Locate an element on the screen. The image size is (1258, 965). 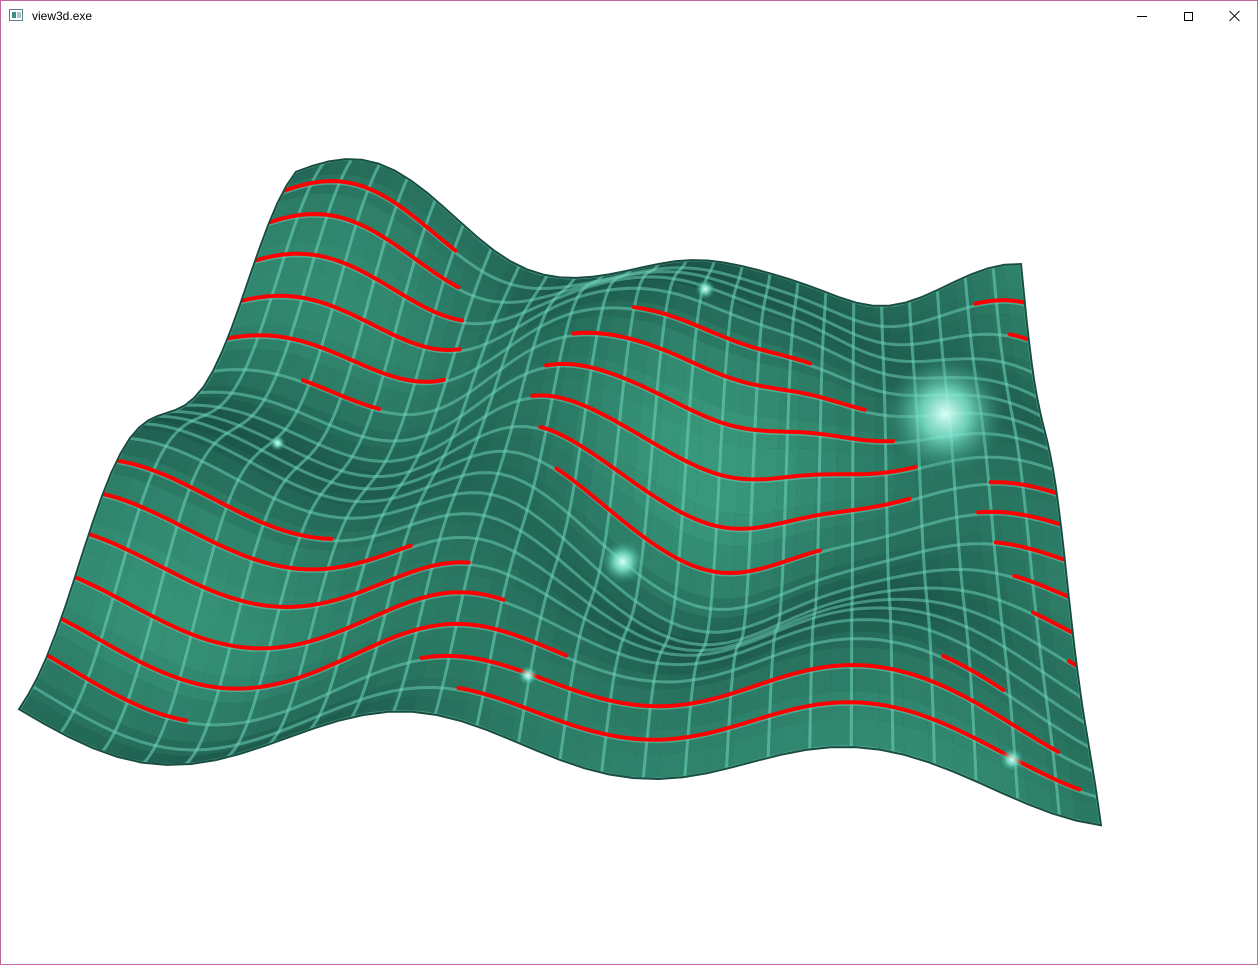
close-icon is located at coordinates (1234, 16).